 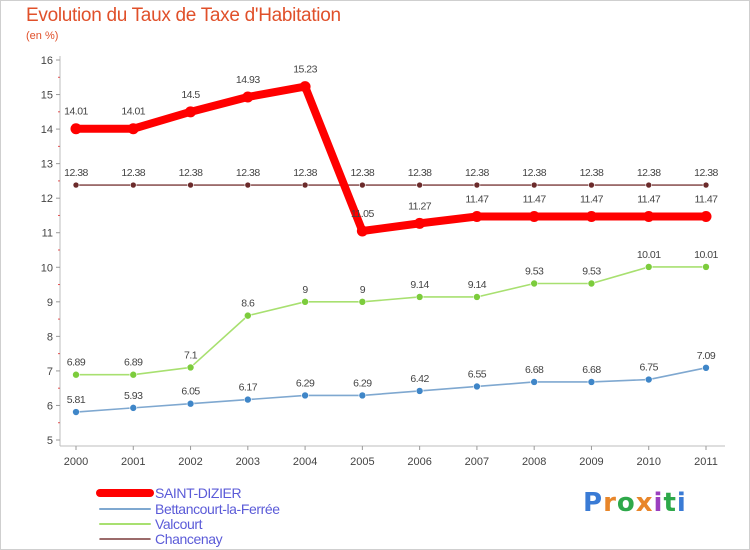 What do you see at coordinates (76, 112) in the screenshot?
I see `data-label: 14.01` at bounding box center [76, 112].